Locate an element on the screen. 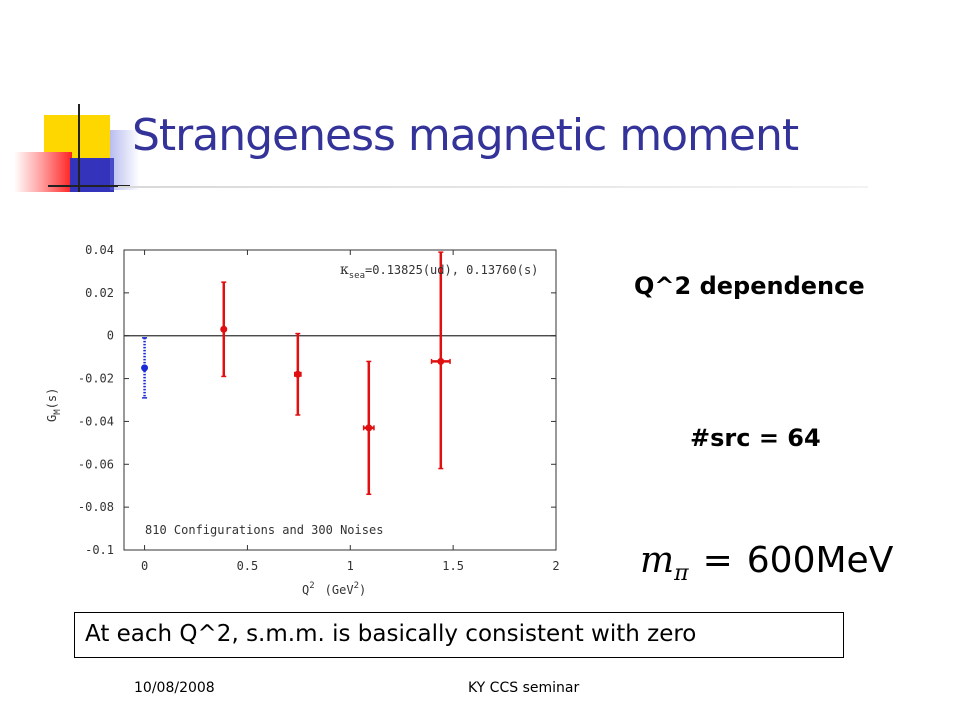 The width and height of the screenshot is (960, 720). decor-vertical-line is located at coordinates (79, 148).